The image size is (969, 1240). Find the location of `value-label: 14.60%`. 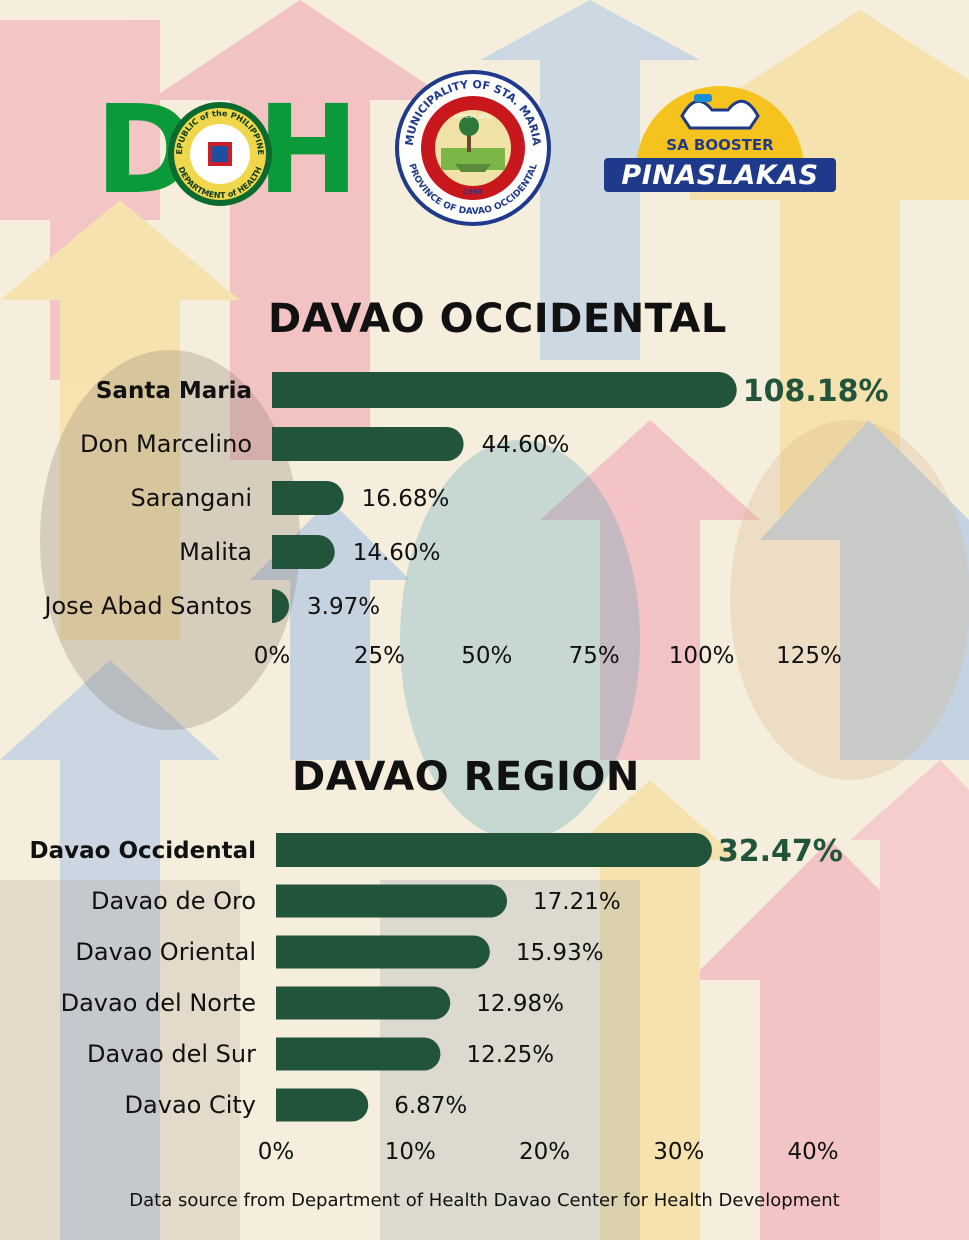

value-label: 14.60% is located at coordinates (397, 553).